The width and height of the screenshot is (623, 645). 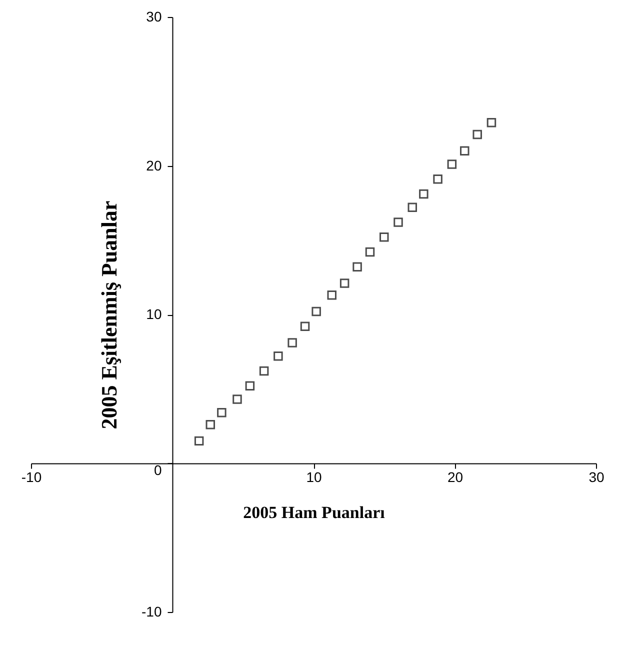 What do you see at coordinates (596, 476) in the screenshot?
I see `x-tick-label: 30` at bounding box center [596, 476].